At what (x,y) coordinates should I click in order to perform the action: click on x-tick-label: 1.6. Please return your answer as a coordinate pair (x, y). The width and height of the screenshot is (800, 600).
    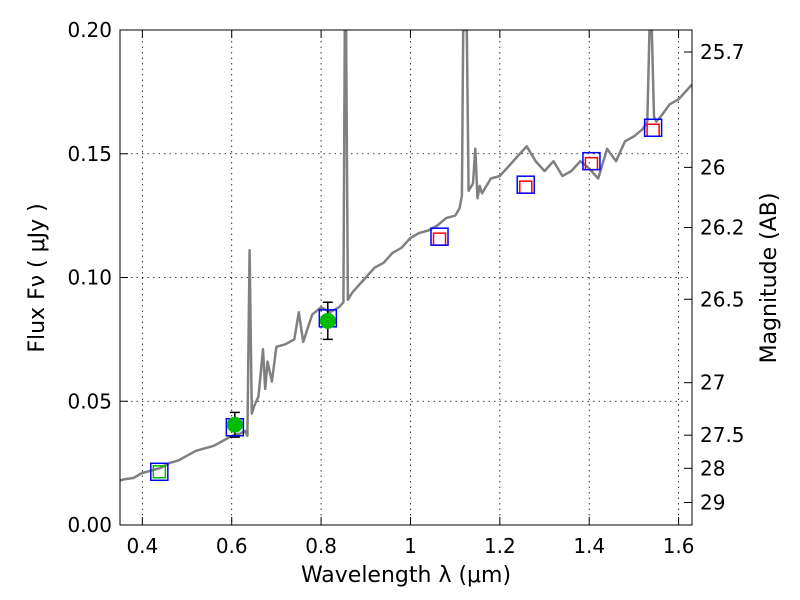
    Looking at the image, I should click on (679, 546).